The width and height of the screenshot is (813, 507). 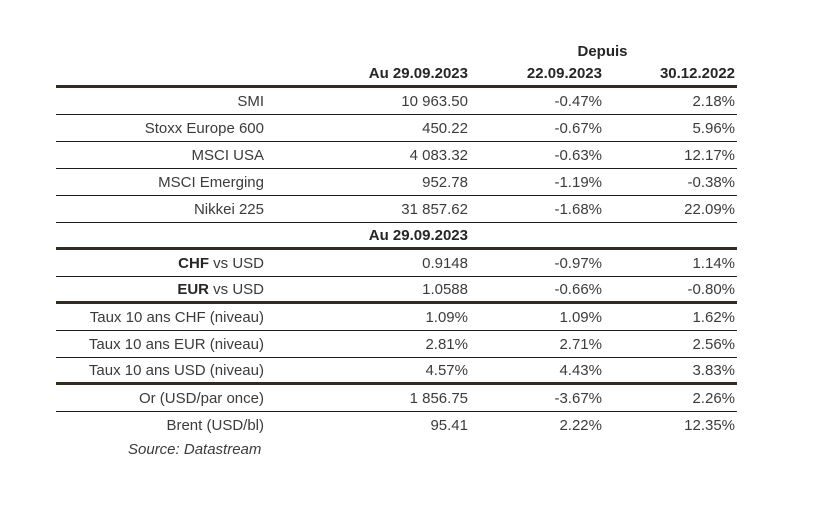 What do you see at coordinates (710, 425) in the screenshot?
I see `cell-chg-ytd: 12.35%` at bounding box center [710, 425].